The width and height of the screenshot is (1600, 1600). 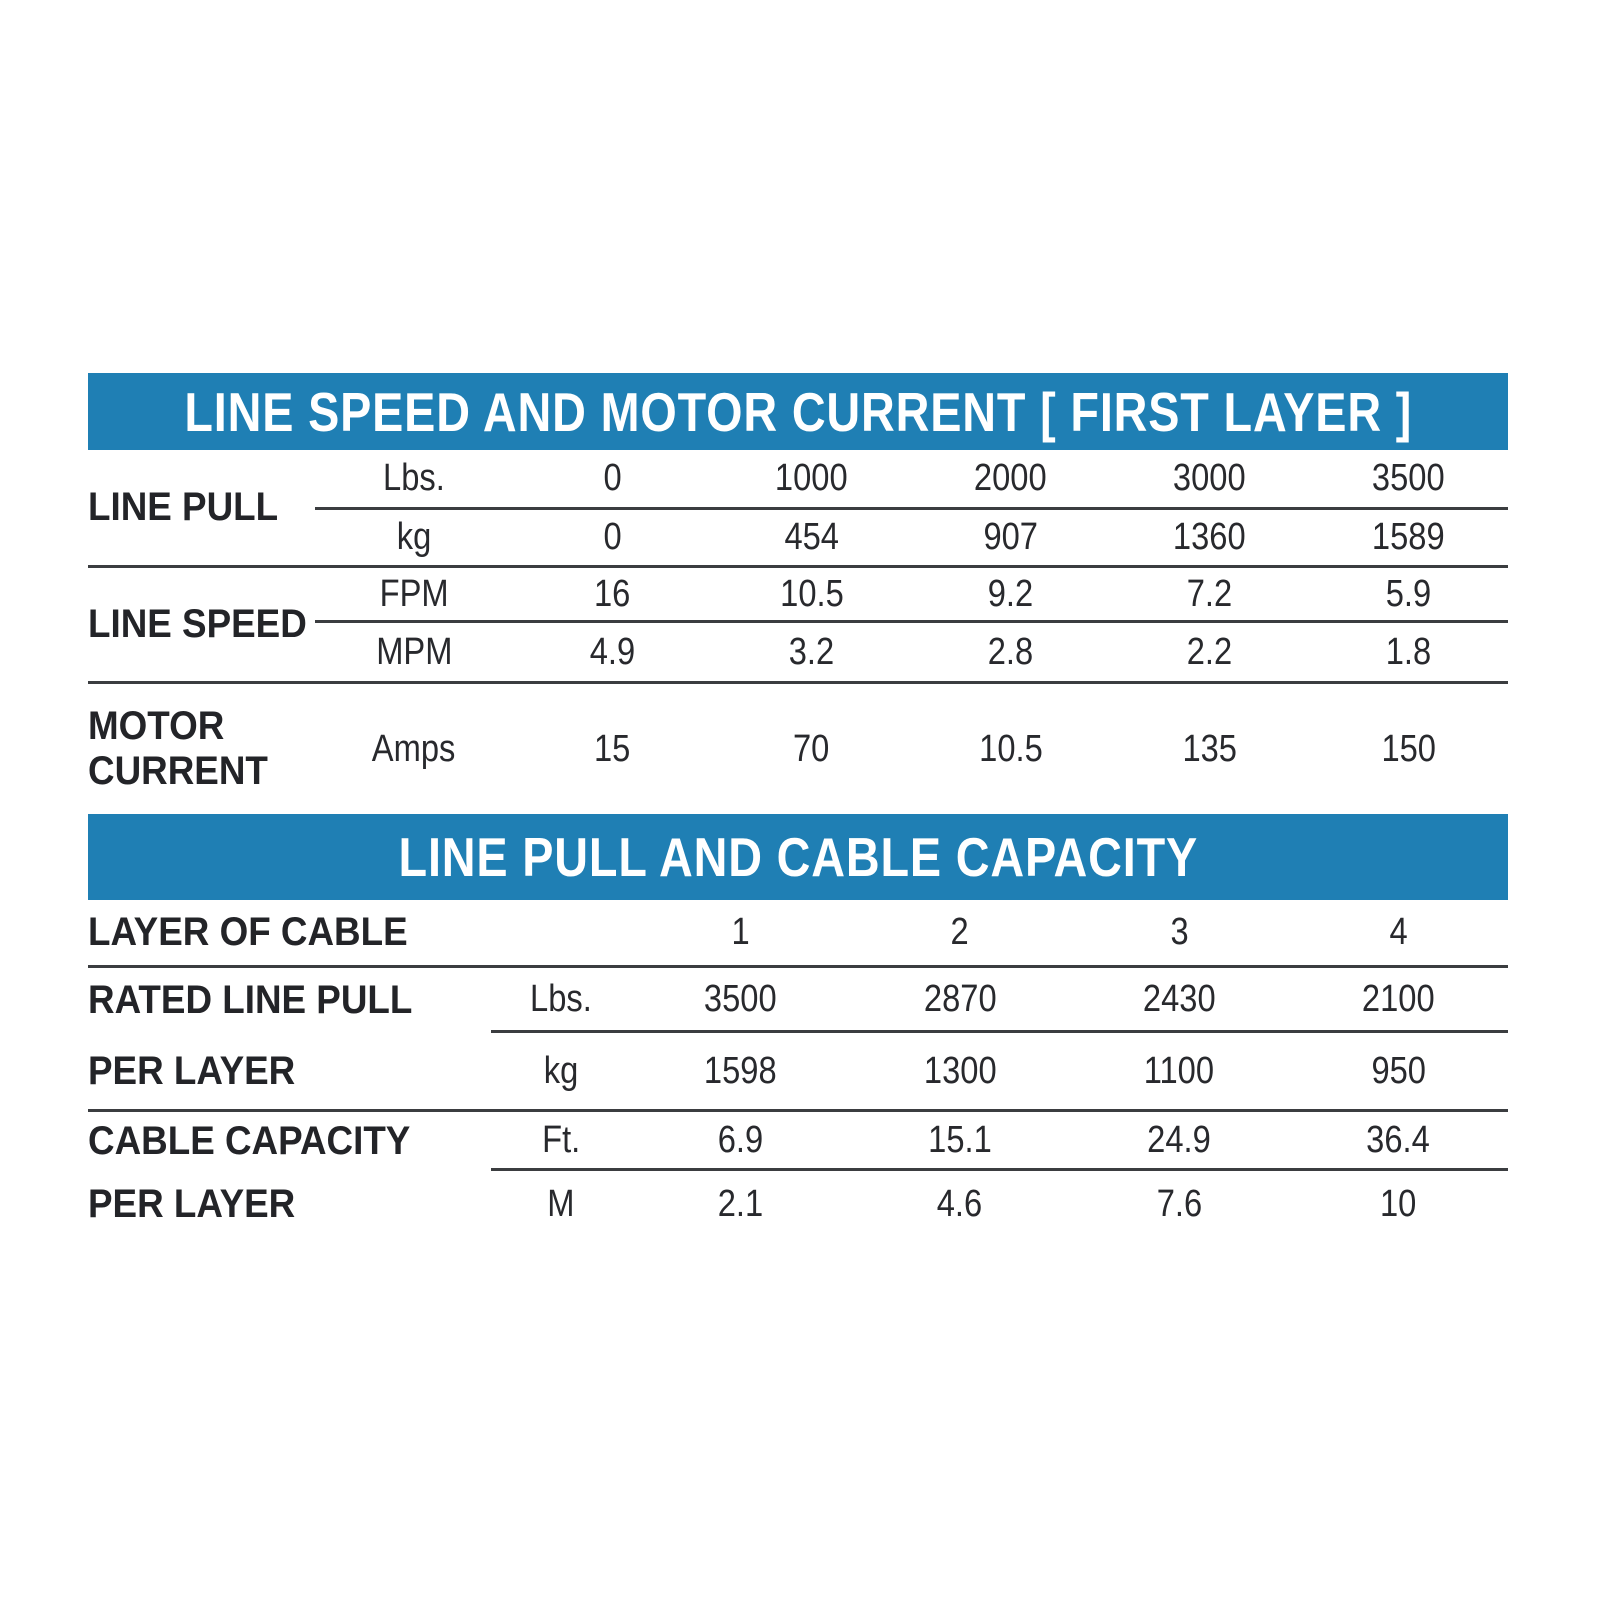 I want to click on cell-value: 950, so click(x=1398, y=1070).